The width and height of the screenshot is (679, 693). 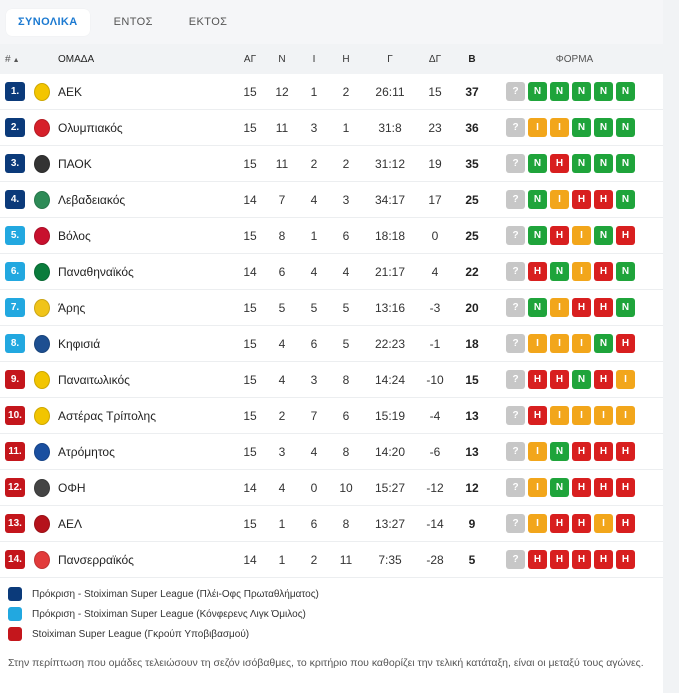 What do you see at coordinates (86, 451) in the screenshot?
I see `team-name-link: Ατρόμητος` at bounding box center [86, 451].